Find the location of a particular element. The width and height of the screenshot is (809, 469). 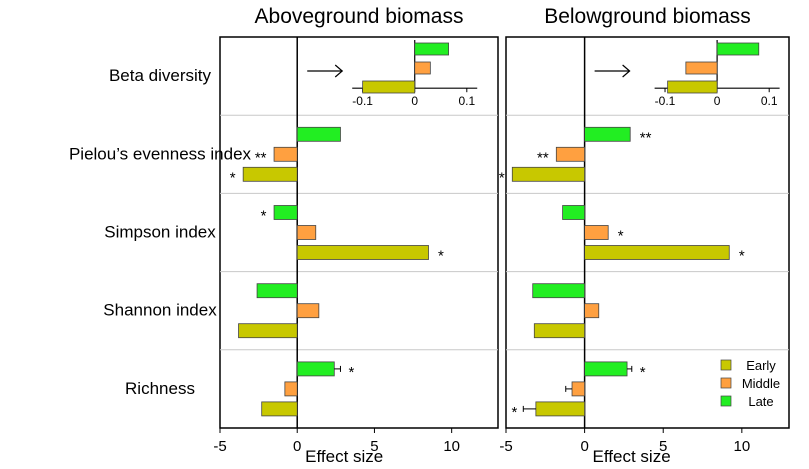

category-label: Simpson index is located at coordinates (160, 232).